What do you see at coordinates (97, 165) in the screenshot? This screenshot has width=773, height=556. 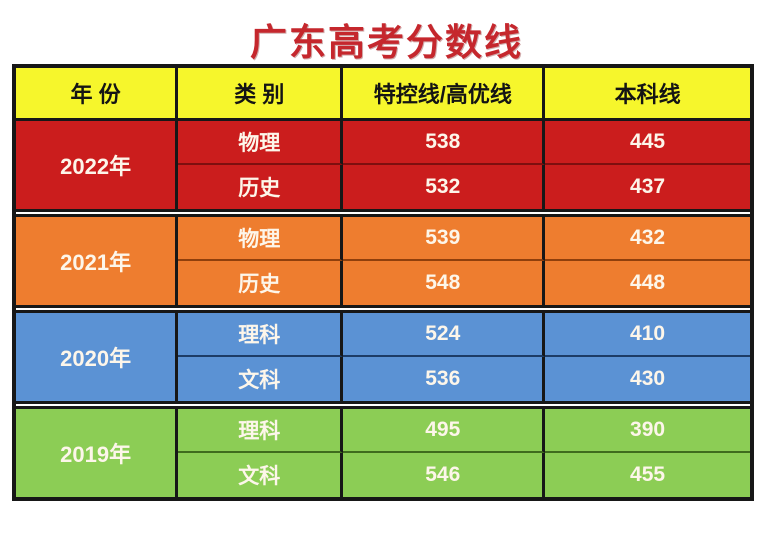 I see `year-cell: 2022年` at bounding box center [97, 165].